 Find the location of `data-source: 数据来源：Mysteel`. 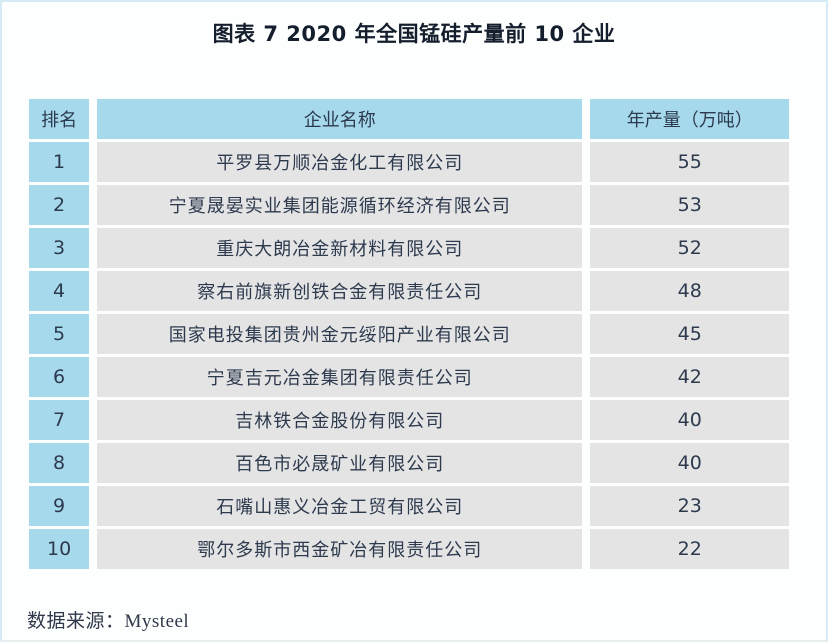

data-source: 数据来源：Mysteel is located at coordinates (108, 621).